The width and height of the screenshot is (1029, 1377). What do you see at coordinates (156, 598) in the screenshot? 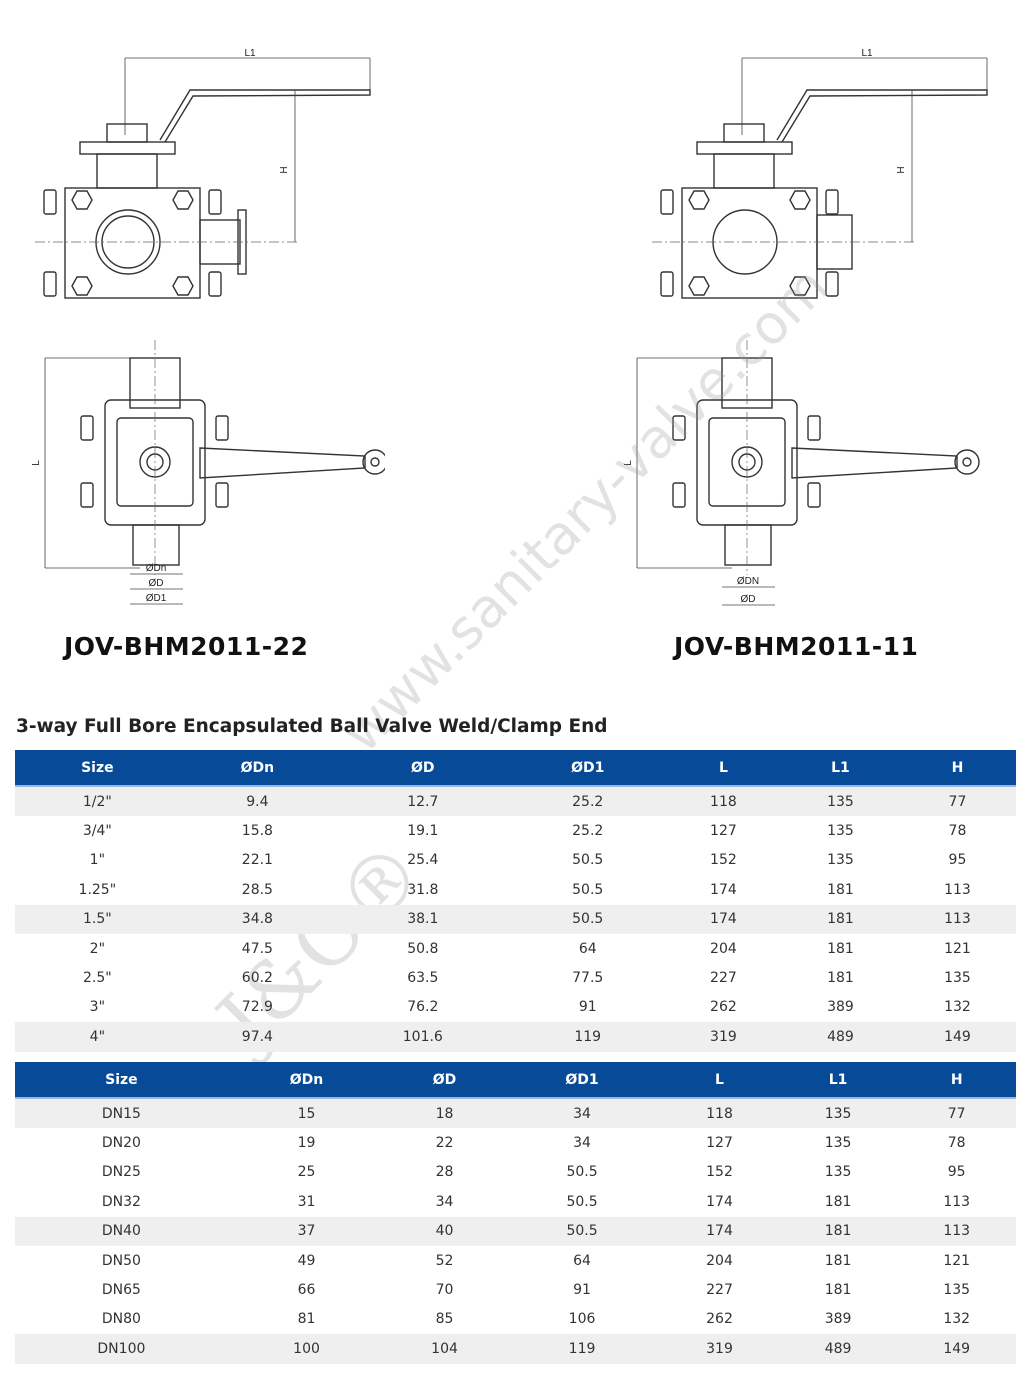
I see `dimension-label-d1: ØD1` at bounding box center [156, 598].